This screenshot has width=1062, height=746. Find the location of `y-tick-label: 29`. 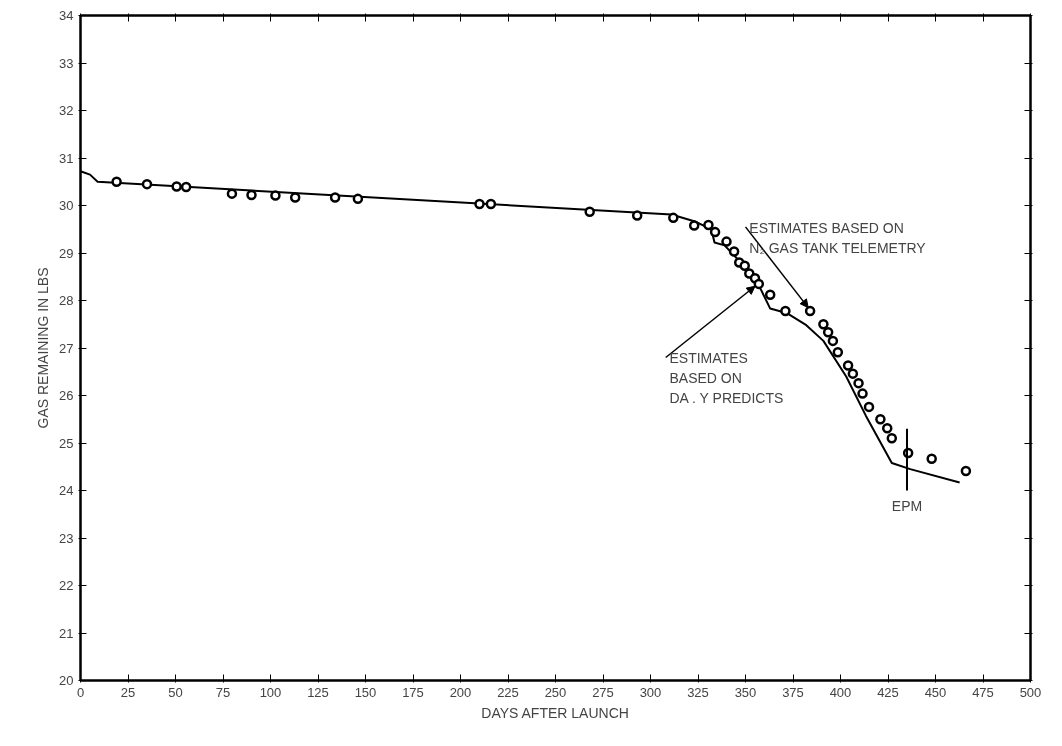

y-tick-label: 29 is located at coordinates (66, 253).